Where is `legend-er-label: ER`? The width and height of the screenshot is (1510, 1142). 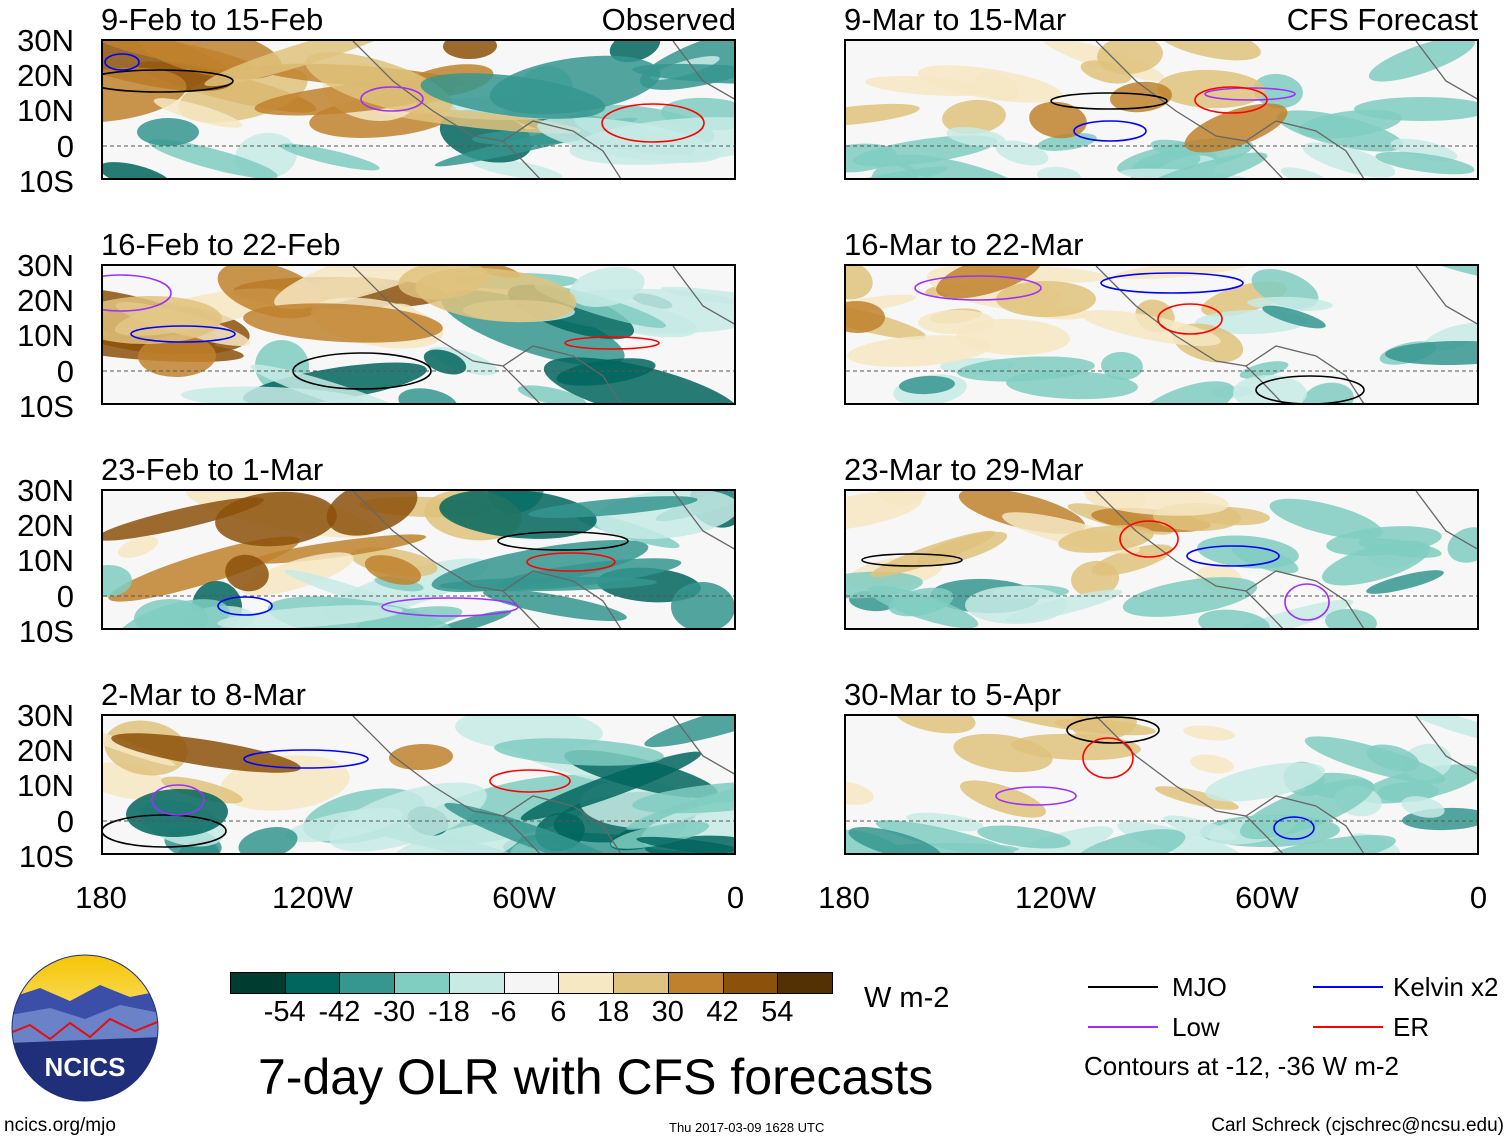 legend-er-label: ER is located at coordinates (1411, 1027).